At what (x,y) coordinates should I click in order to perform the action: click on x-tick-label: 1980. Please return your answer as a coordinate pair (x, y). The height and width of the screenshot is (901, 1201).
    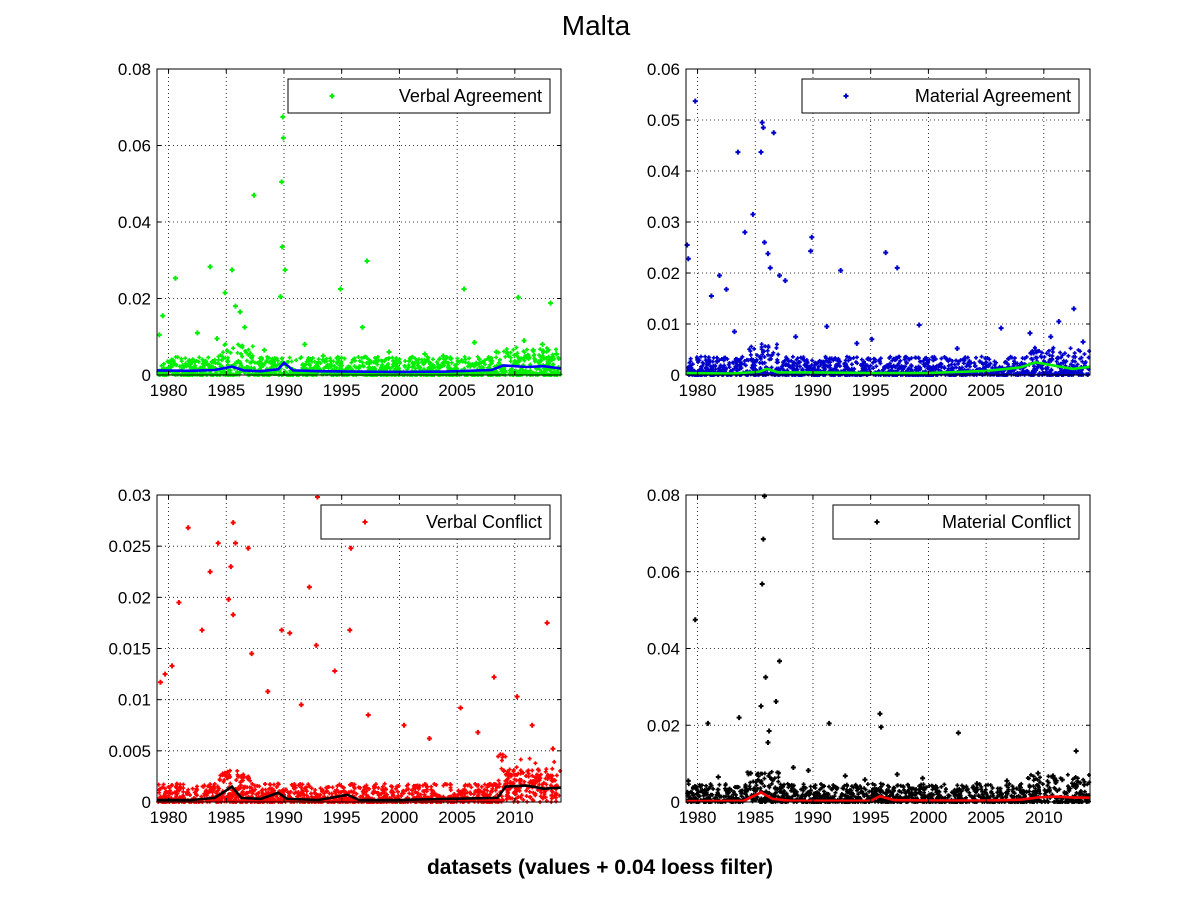
    Looking at the image, I should click on (169, 817).